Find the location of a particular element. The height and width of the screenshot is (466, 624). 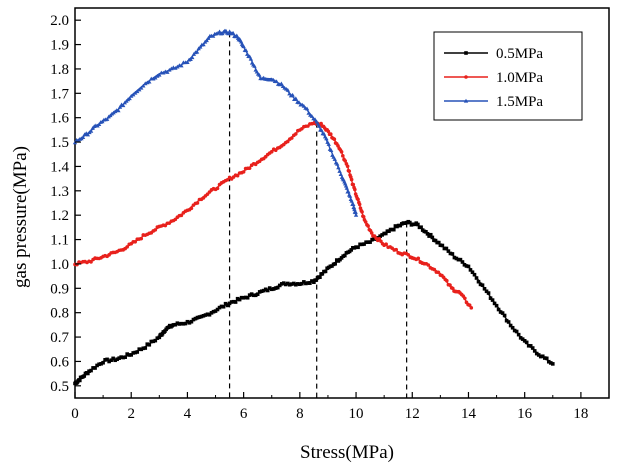

legend-label: 1.5MPa is located at coordinates (519, 102).